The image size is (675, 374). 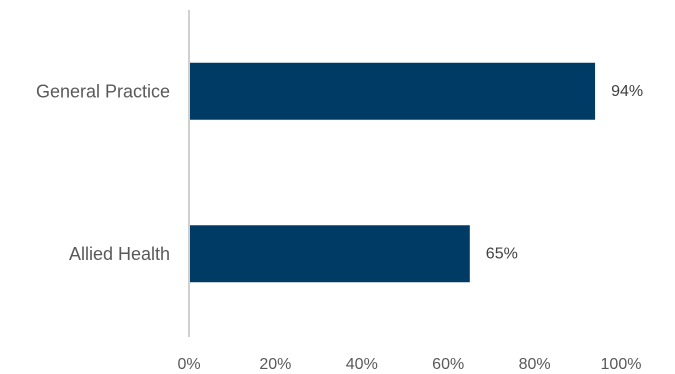 I want to click on data-label-allied-health: 65%, so click(x=502, y=253).